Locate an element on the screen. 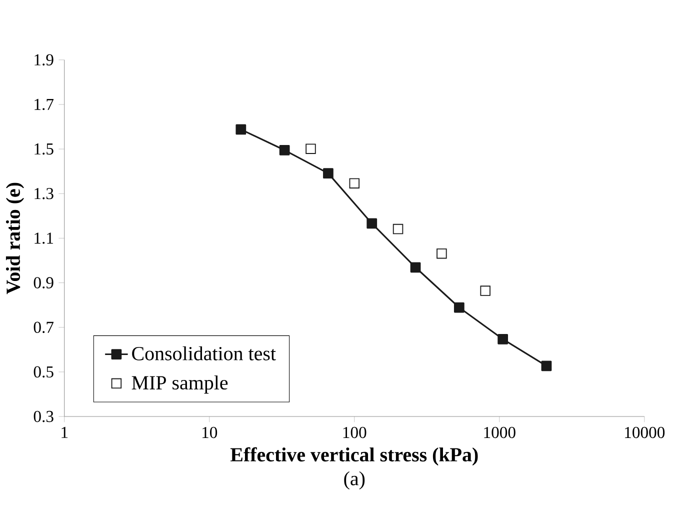 The image size is (674, 515). y-tick-label: 0.5 is located at coordinates (44, 372).